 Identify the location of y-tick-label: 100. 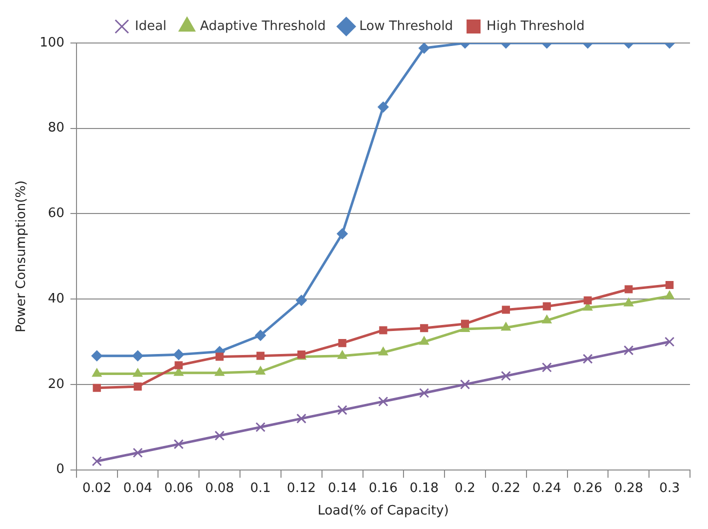
(52, 42).